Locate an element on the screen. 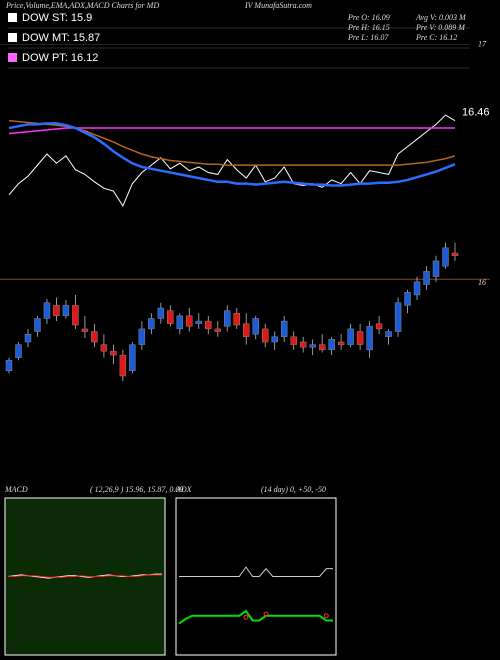 Image resolution: width=500 pixels, height=660 pixels. panel-subtitle: (14 day) 0, +50, -50 is located at coordinates (293, 489).